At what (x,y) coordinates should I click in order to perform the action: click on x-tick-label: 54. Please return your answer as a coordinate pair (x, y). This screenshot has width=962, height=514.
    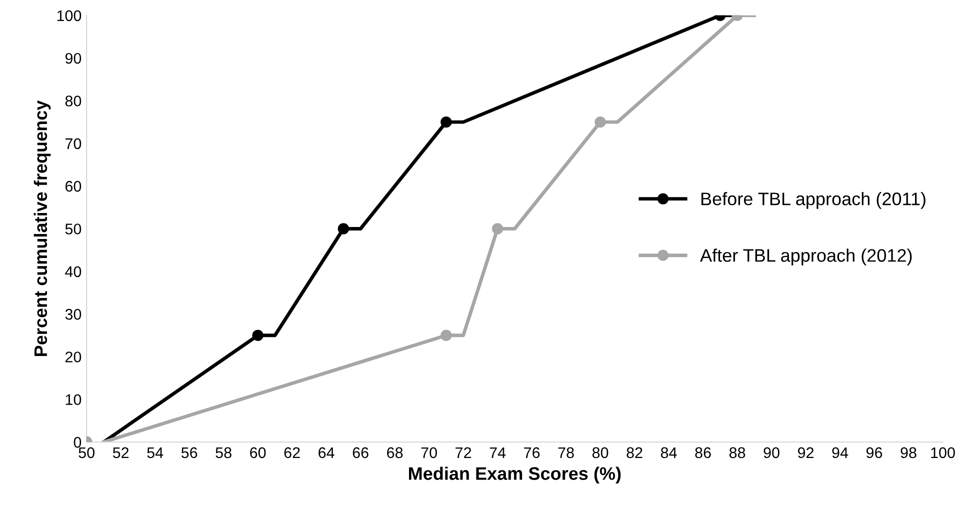
    Looking at the image, I should click on (155, 452).